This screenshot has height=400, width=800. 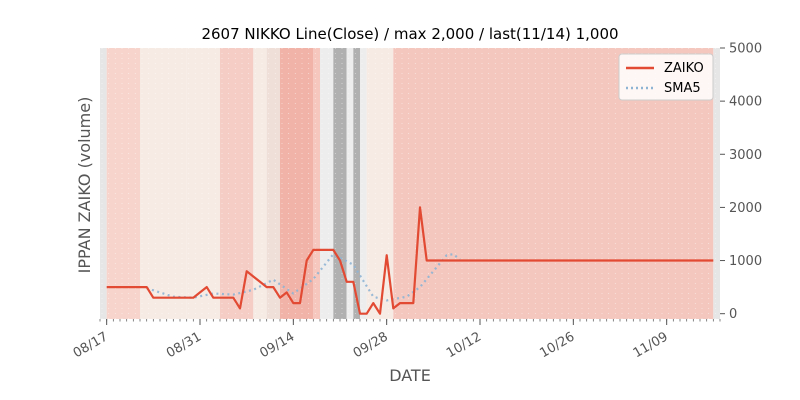 I want to click on y-axis-label: IPPAN ZAIKO (volume), so click(x=84, y=185).